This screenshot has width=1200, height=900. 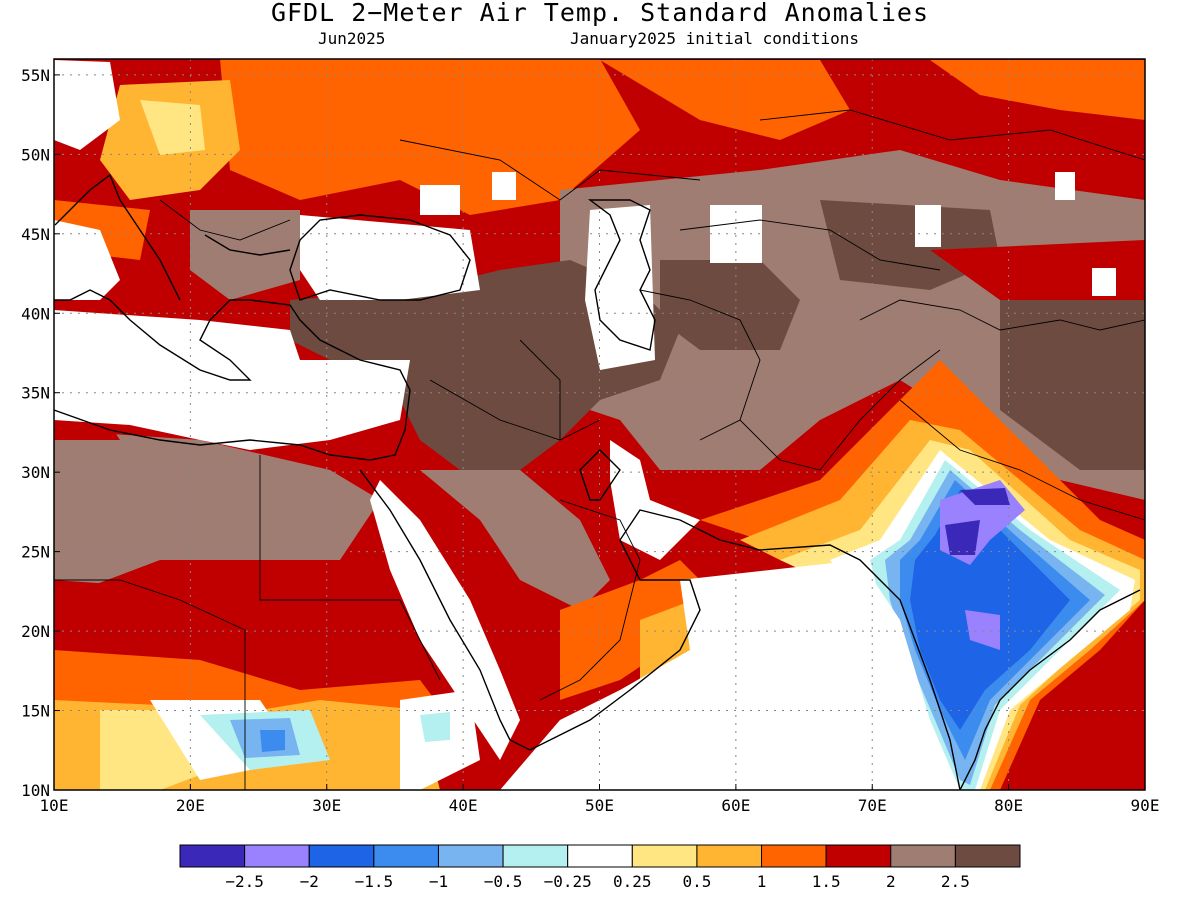 What do you see at coordinates (35, 154) in the screenshot?
I see `y-tick-label: 50N` at bounding box center [35, 154].